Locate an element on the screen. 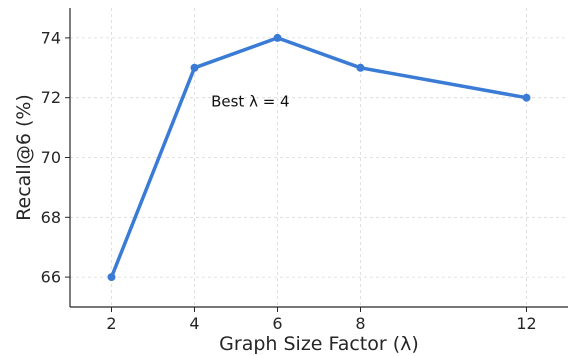 This screenshot has height=356, width=570. best-lambda-annotation: Best λ = 4 is located at coordinates (250, 102).